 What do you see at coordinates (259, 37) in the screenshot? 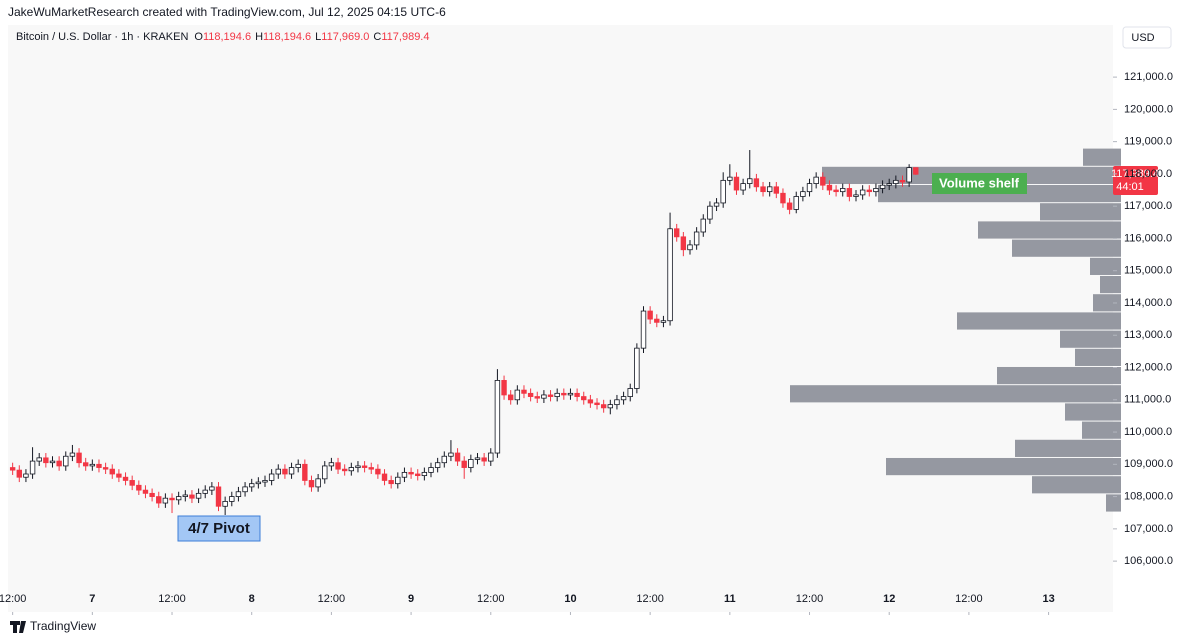
I see `ohlc-key: H` at bounding box center [259, 37].